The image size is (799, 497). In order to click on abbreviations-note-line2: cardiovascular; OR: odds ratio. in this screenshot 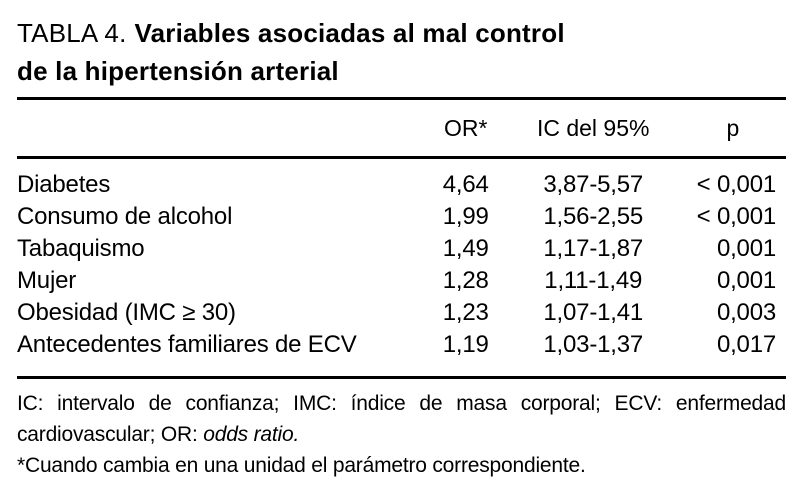, I will do `click(401, 434)`.